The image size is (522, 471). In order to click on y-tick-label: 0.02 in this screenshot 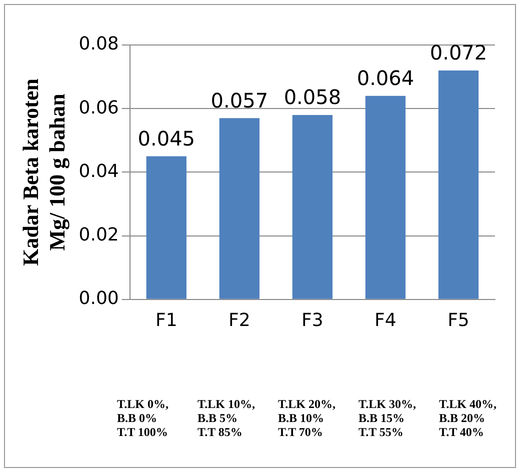, I will do `click(98, 235)`.